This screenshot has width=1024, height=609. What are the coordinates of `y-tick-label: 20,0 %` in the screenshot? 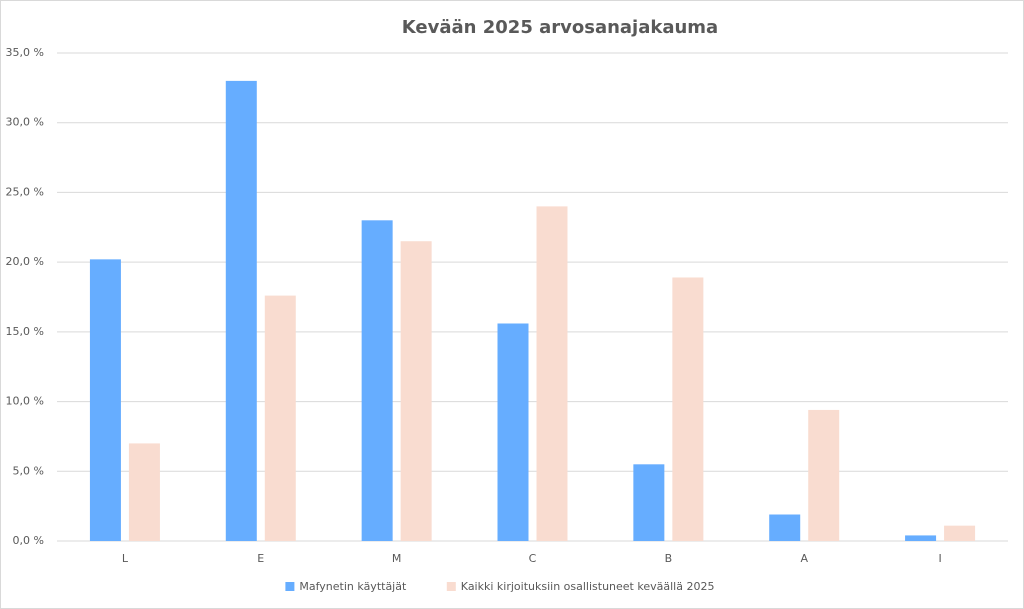 It's located at (25, 261).